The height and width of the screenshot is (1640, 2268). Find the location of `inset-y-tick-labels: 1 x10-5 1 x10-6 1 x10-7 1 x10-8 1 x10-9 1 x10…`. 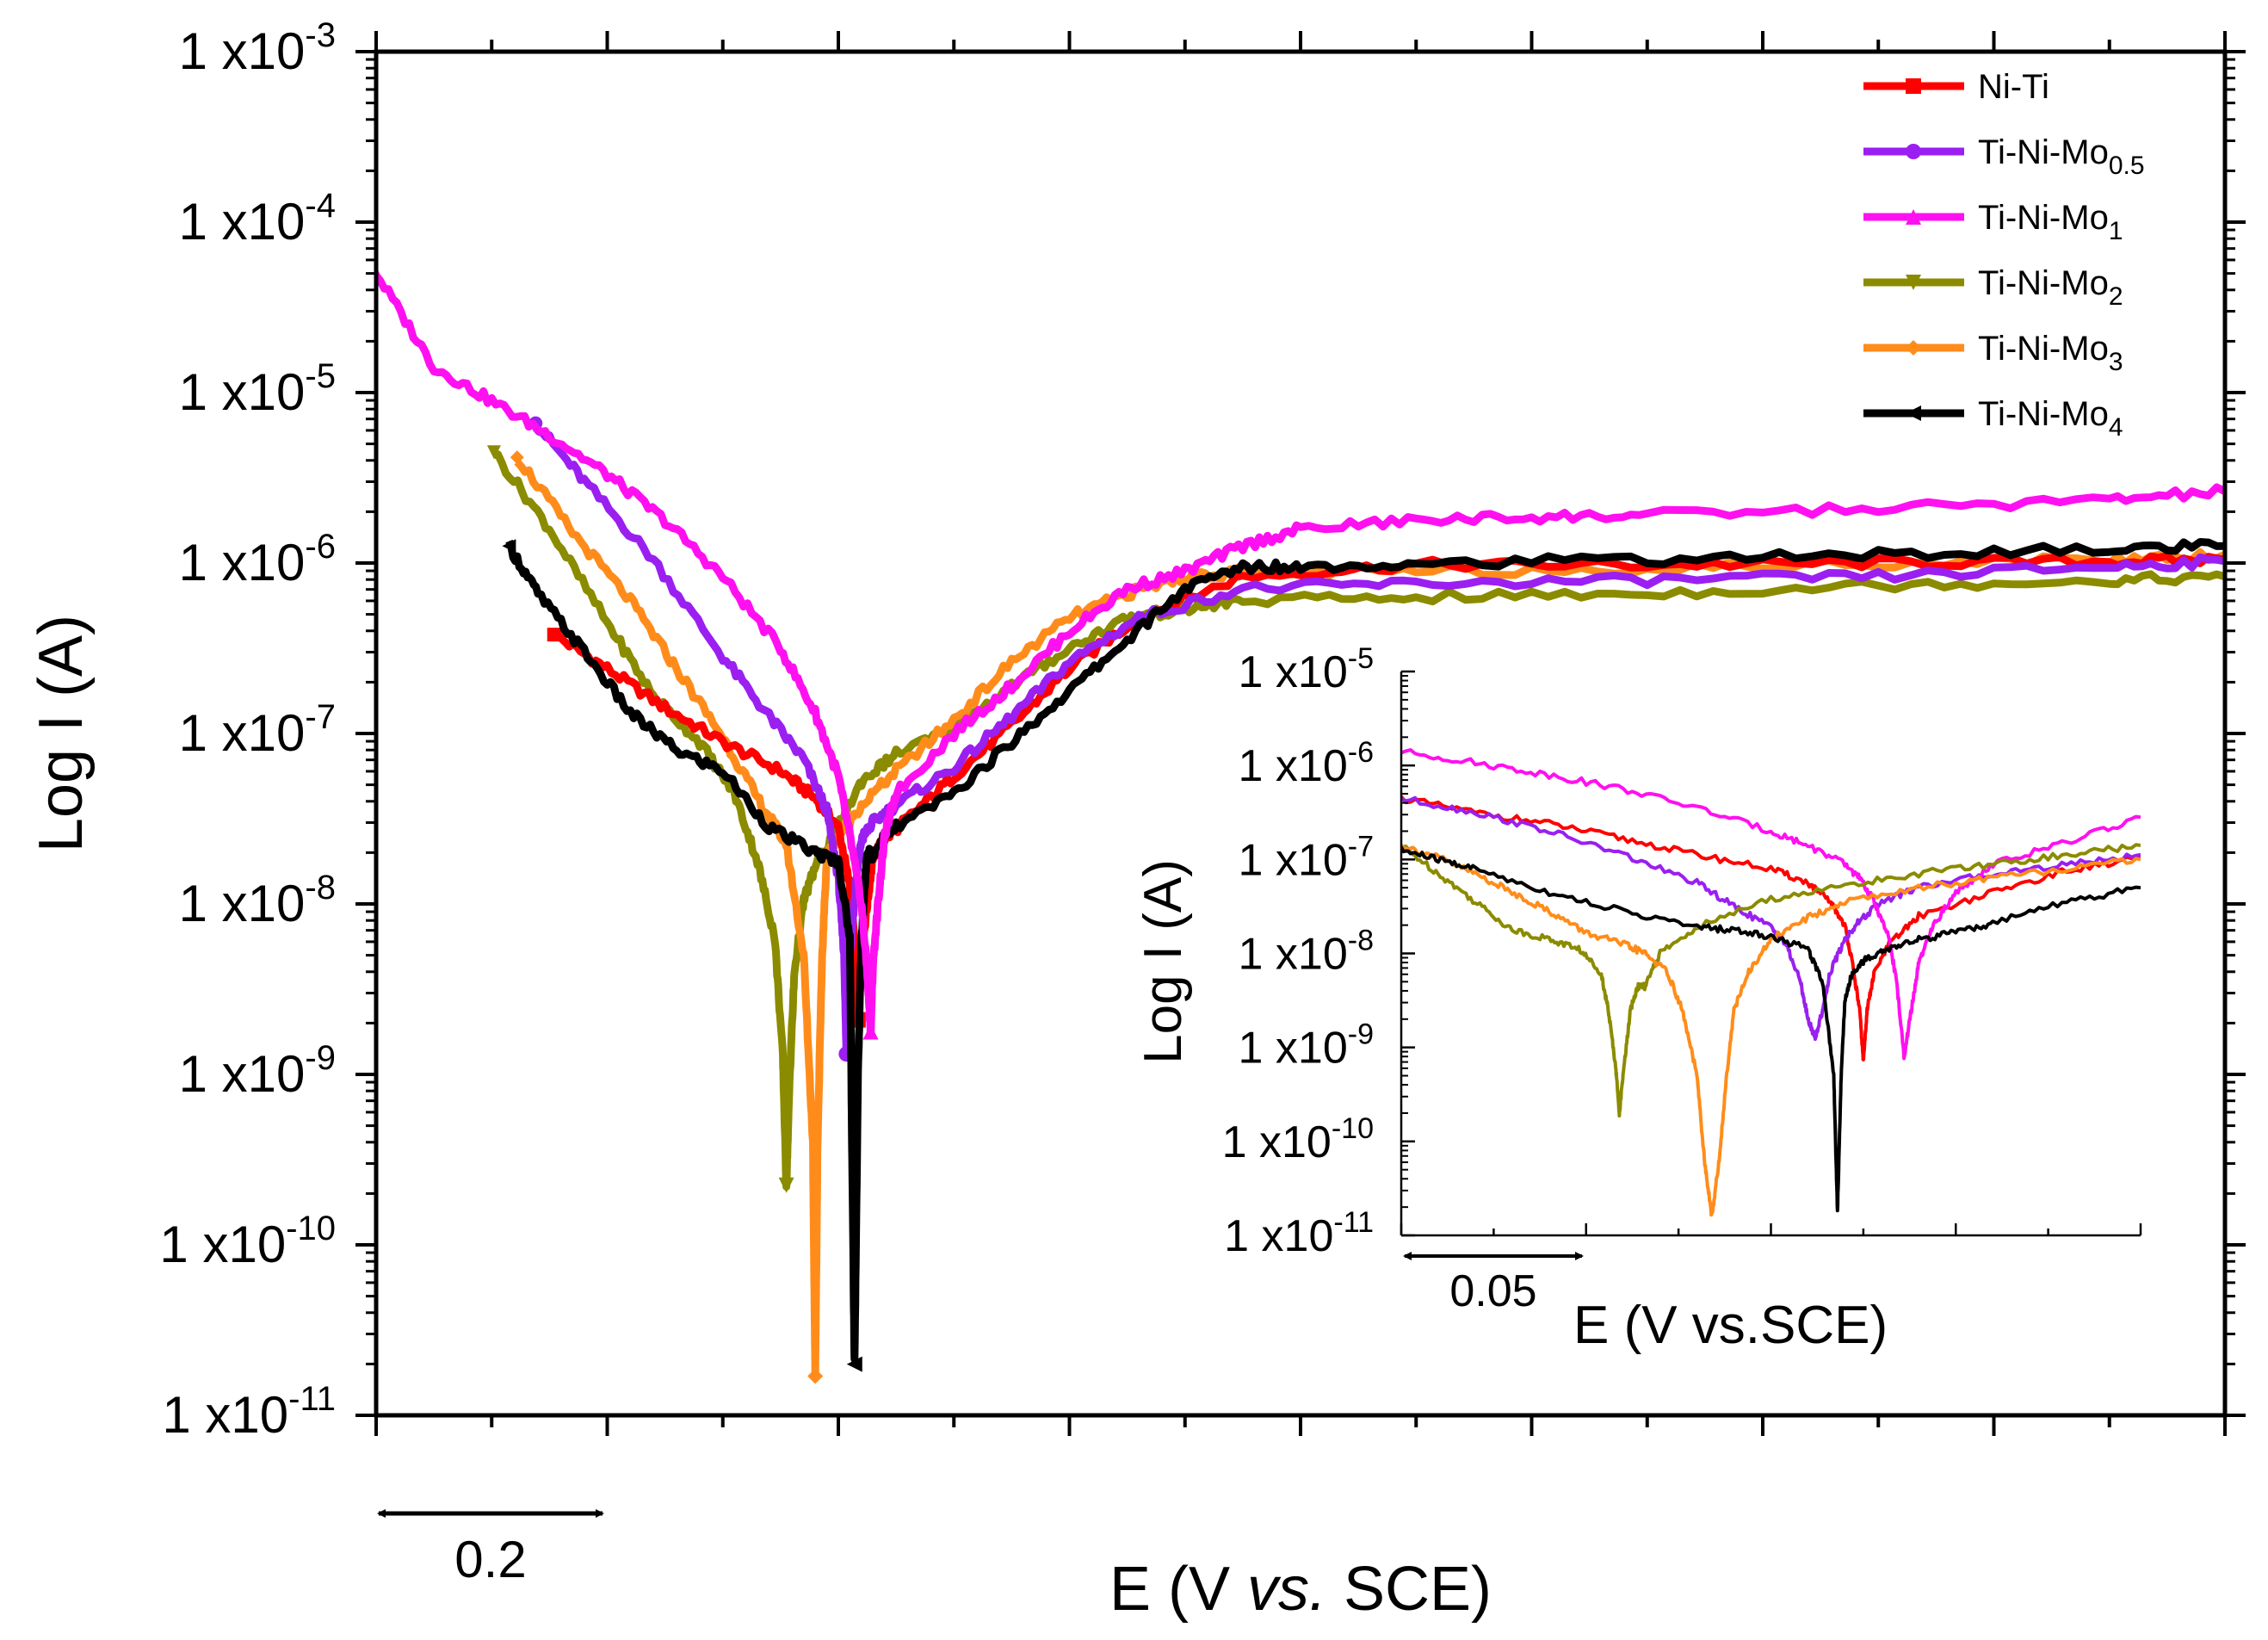

inset-y-tick-labels: 1 x10-5 1 x10-6 1 x10-7 1 x10-8 1 x10-9 1 x10… is located at coordinates (1298, 951).